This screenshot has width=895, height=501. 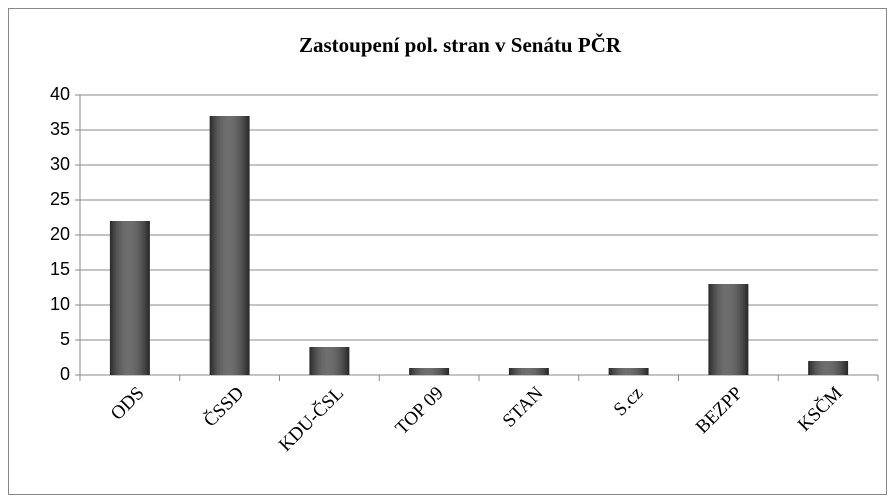 I want to click on y-tick-label: 40, so click(x=60, y=94).